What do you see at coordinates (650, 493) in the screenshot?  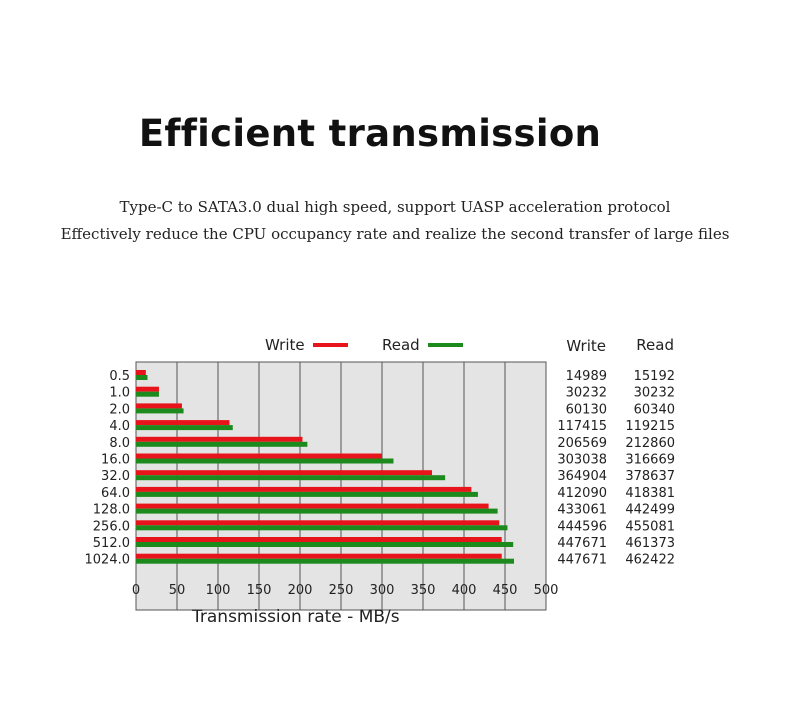 I see `table-read-value: 418381` at bounding box center [650, 493].